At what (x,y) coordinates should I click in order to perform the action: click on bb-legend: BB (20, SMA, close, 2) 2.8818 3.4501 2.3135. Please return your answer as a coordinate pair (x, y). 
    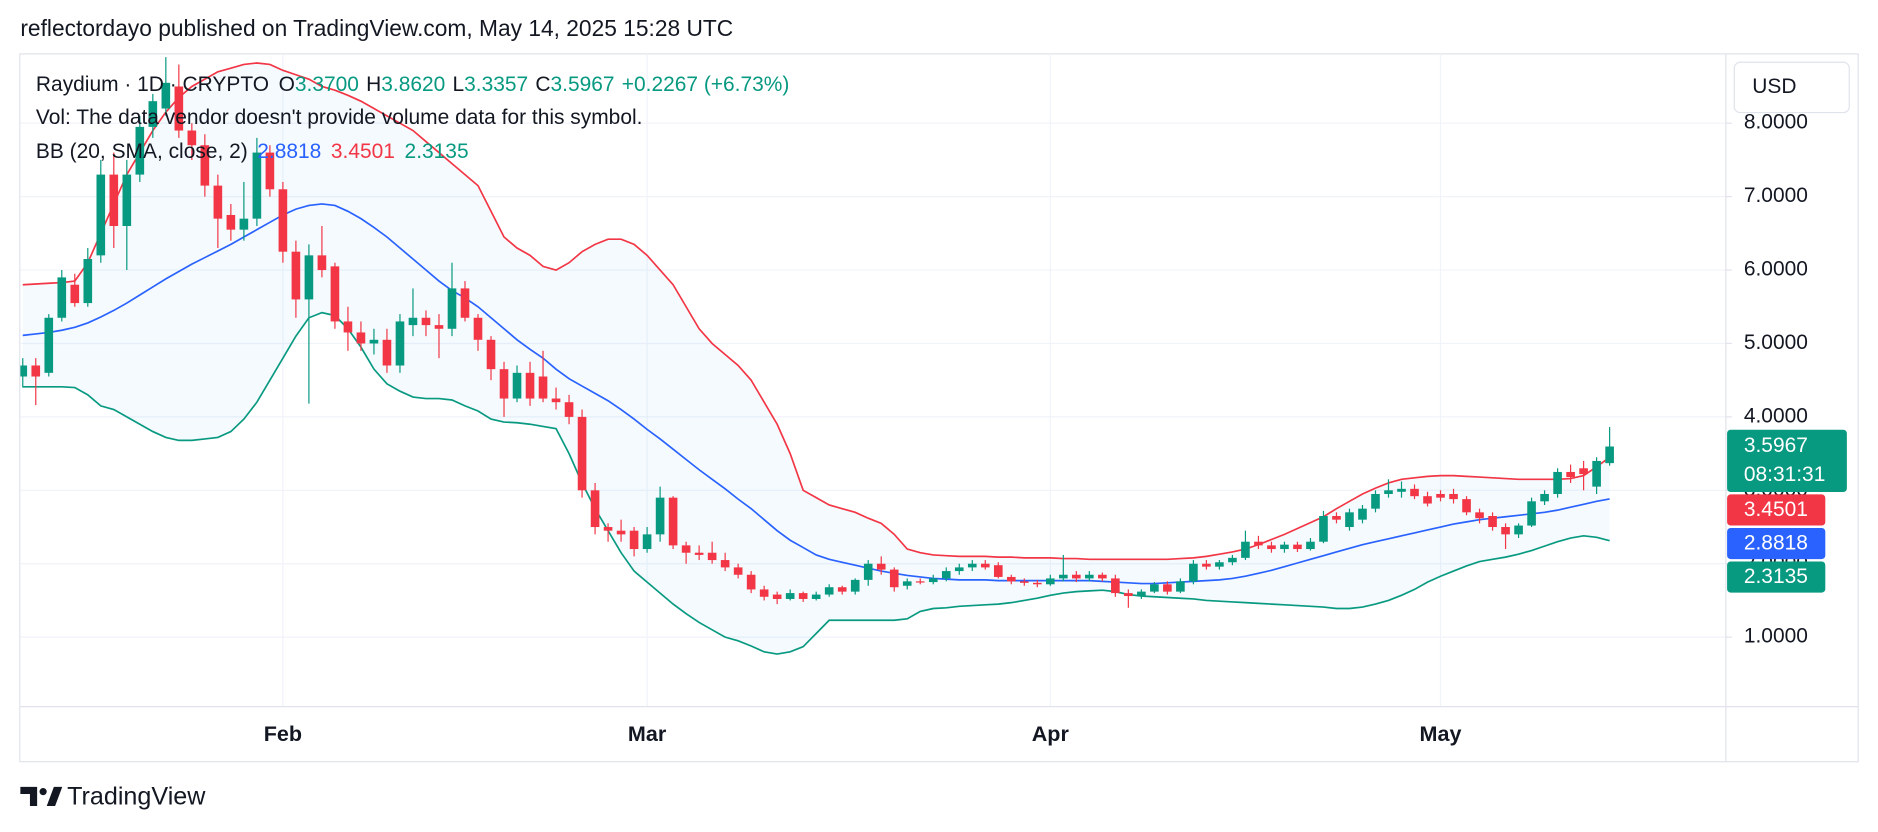
    Looking at the image, I should click on (252, 151).